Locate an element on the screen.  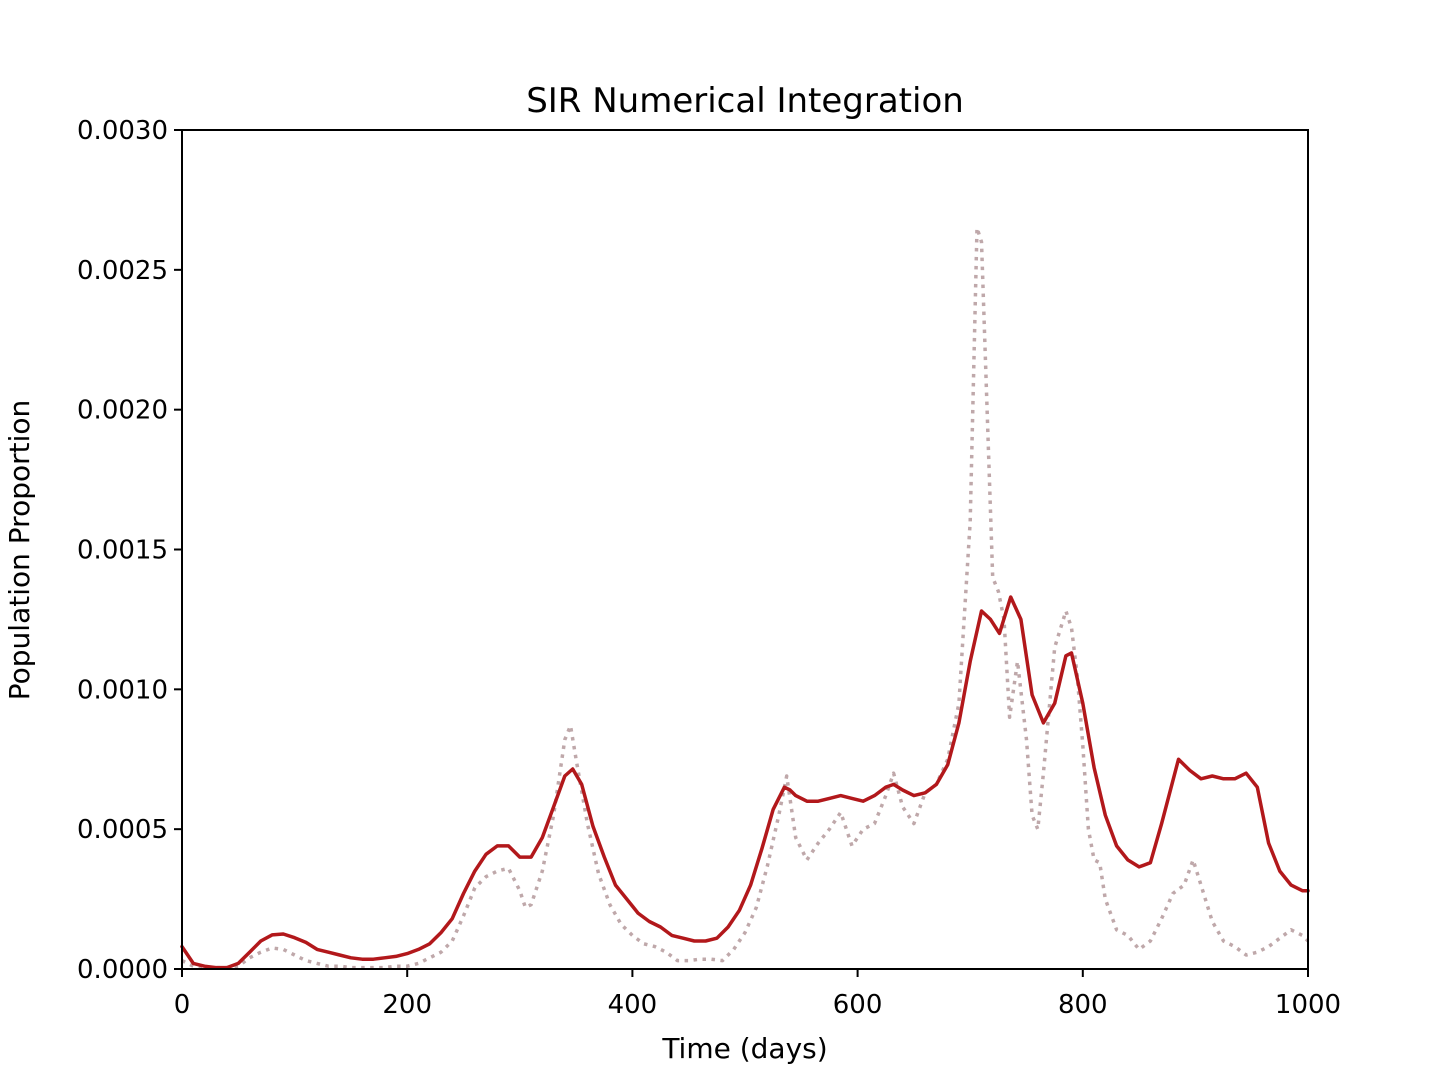
y-tick-label: 0.0015 is located at coordinates (122, 551).